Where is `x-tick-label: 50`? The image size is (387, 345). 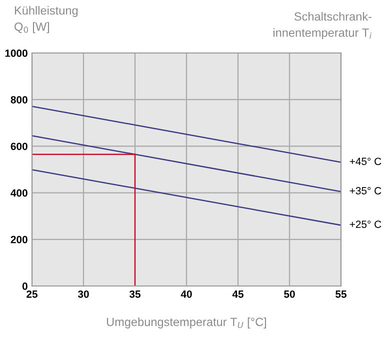 x-tick-label: 50 is located at coordinates (289, 294).